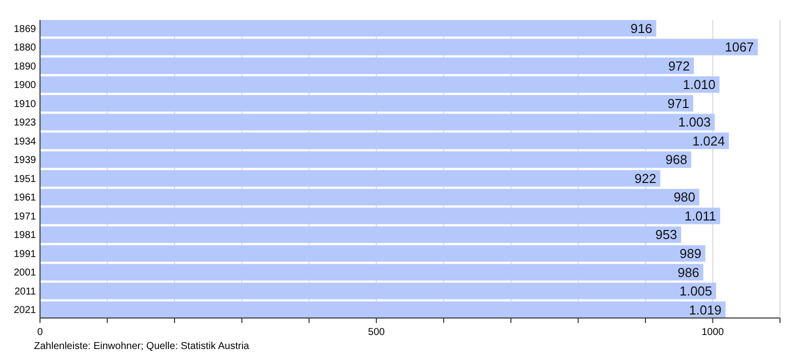  What do you see at coordinates (676, 160) in the screenshot?
I see `data-label: 968` at bounding box center [676, 160].